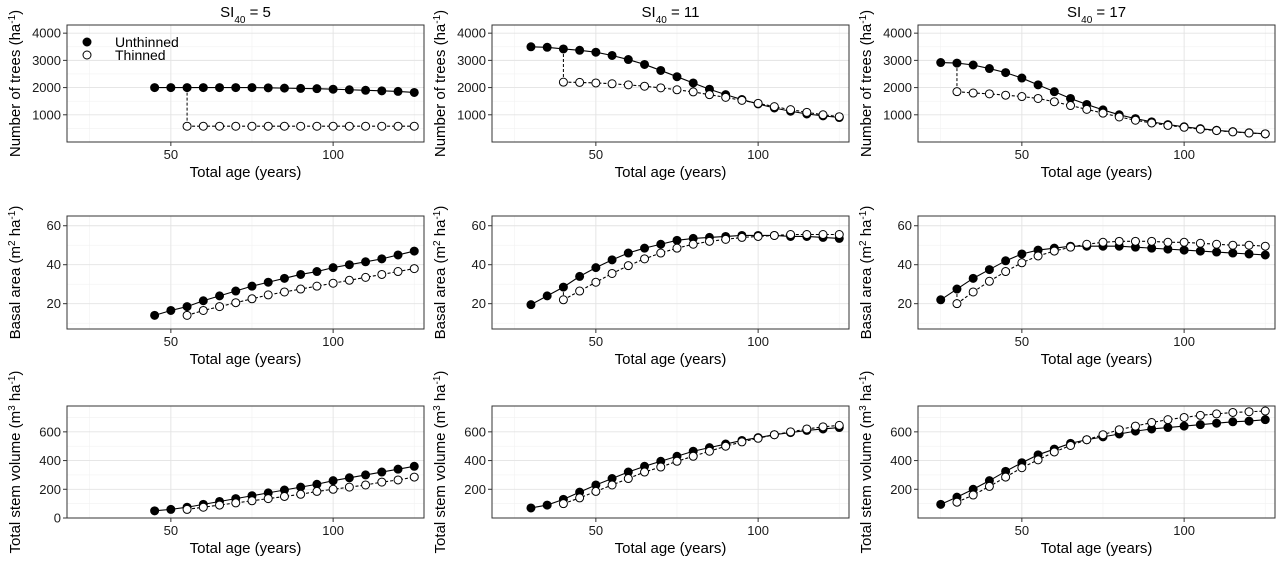 The width and height of the screenshot is (1280, 563). What do you see at coordinates (897, 114) in the screenshot?
I see `y-tick-label: 1000` at bounding box center [897, 114].